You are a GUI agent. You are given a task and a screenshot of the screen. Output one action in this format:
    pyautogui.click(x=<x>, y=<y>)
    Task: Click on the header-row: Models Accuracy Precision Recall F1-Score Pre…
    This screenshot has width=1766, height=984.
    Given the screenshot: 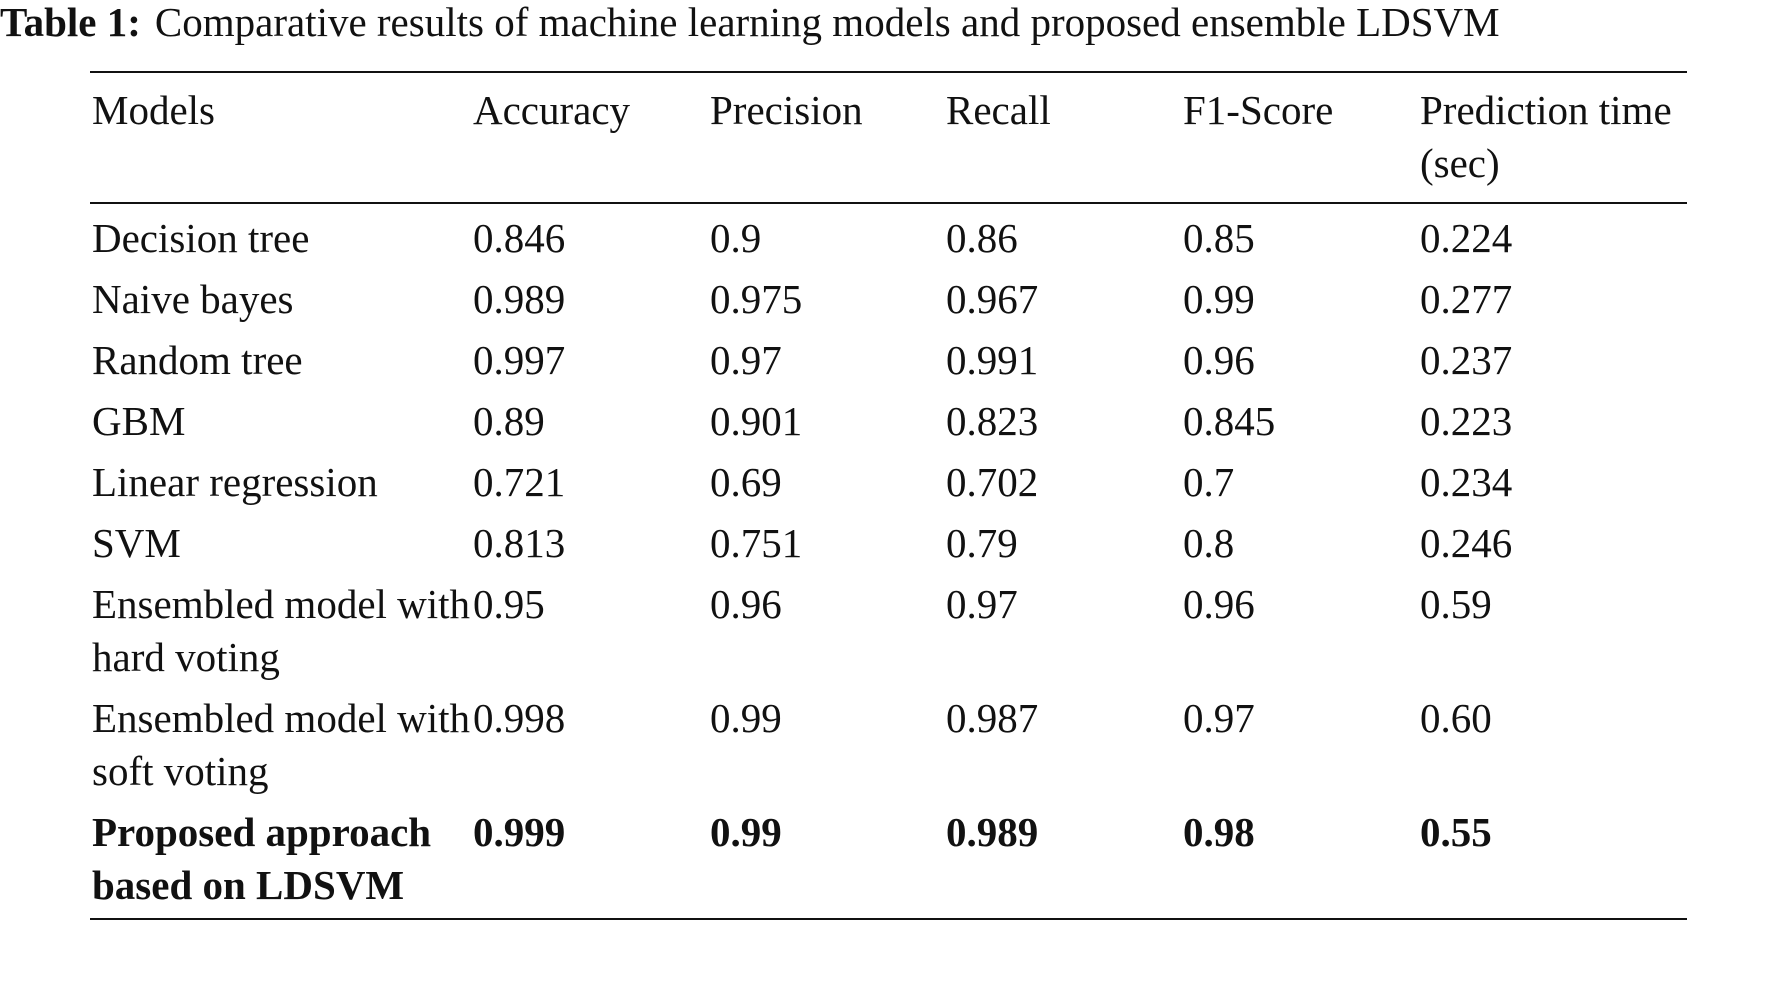 What is the action you would take?
    pyautogui.click(x=888, y=137)
    